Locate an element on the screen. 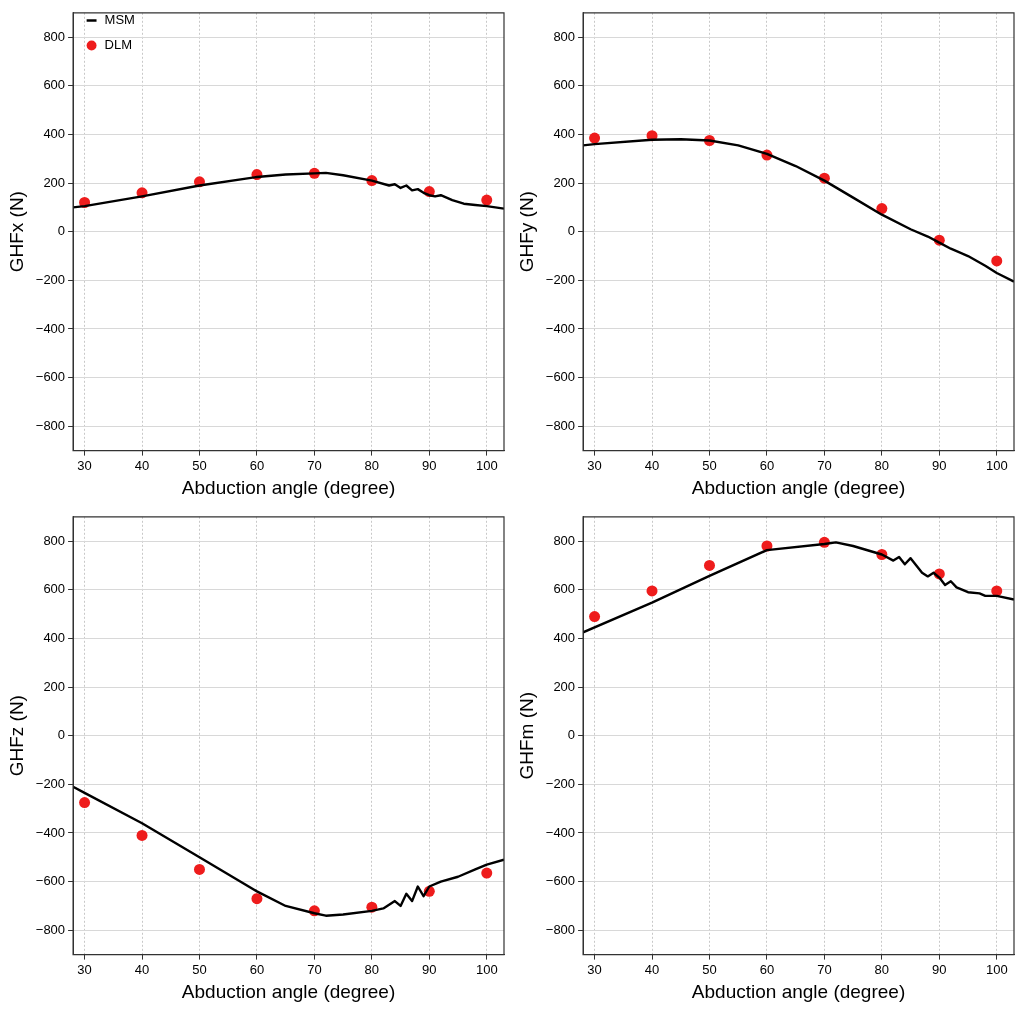  y-axis-title: GHFy (N) is located at coordinates (526, 232).